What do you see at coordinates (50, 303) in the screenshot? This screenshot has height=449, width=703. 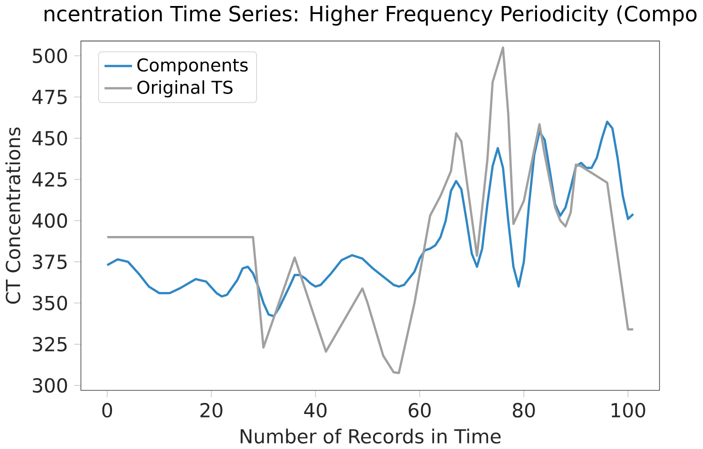 I see `y-tick-label: 350` at bounding box center [50, 303].